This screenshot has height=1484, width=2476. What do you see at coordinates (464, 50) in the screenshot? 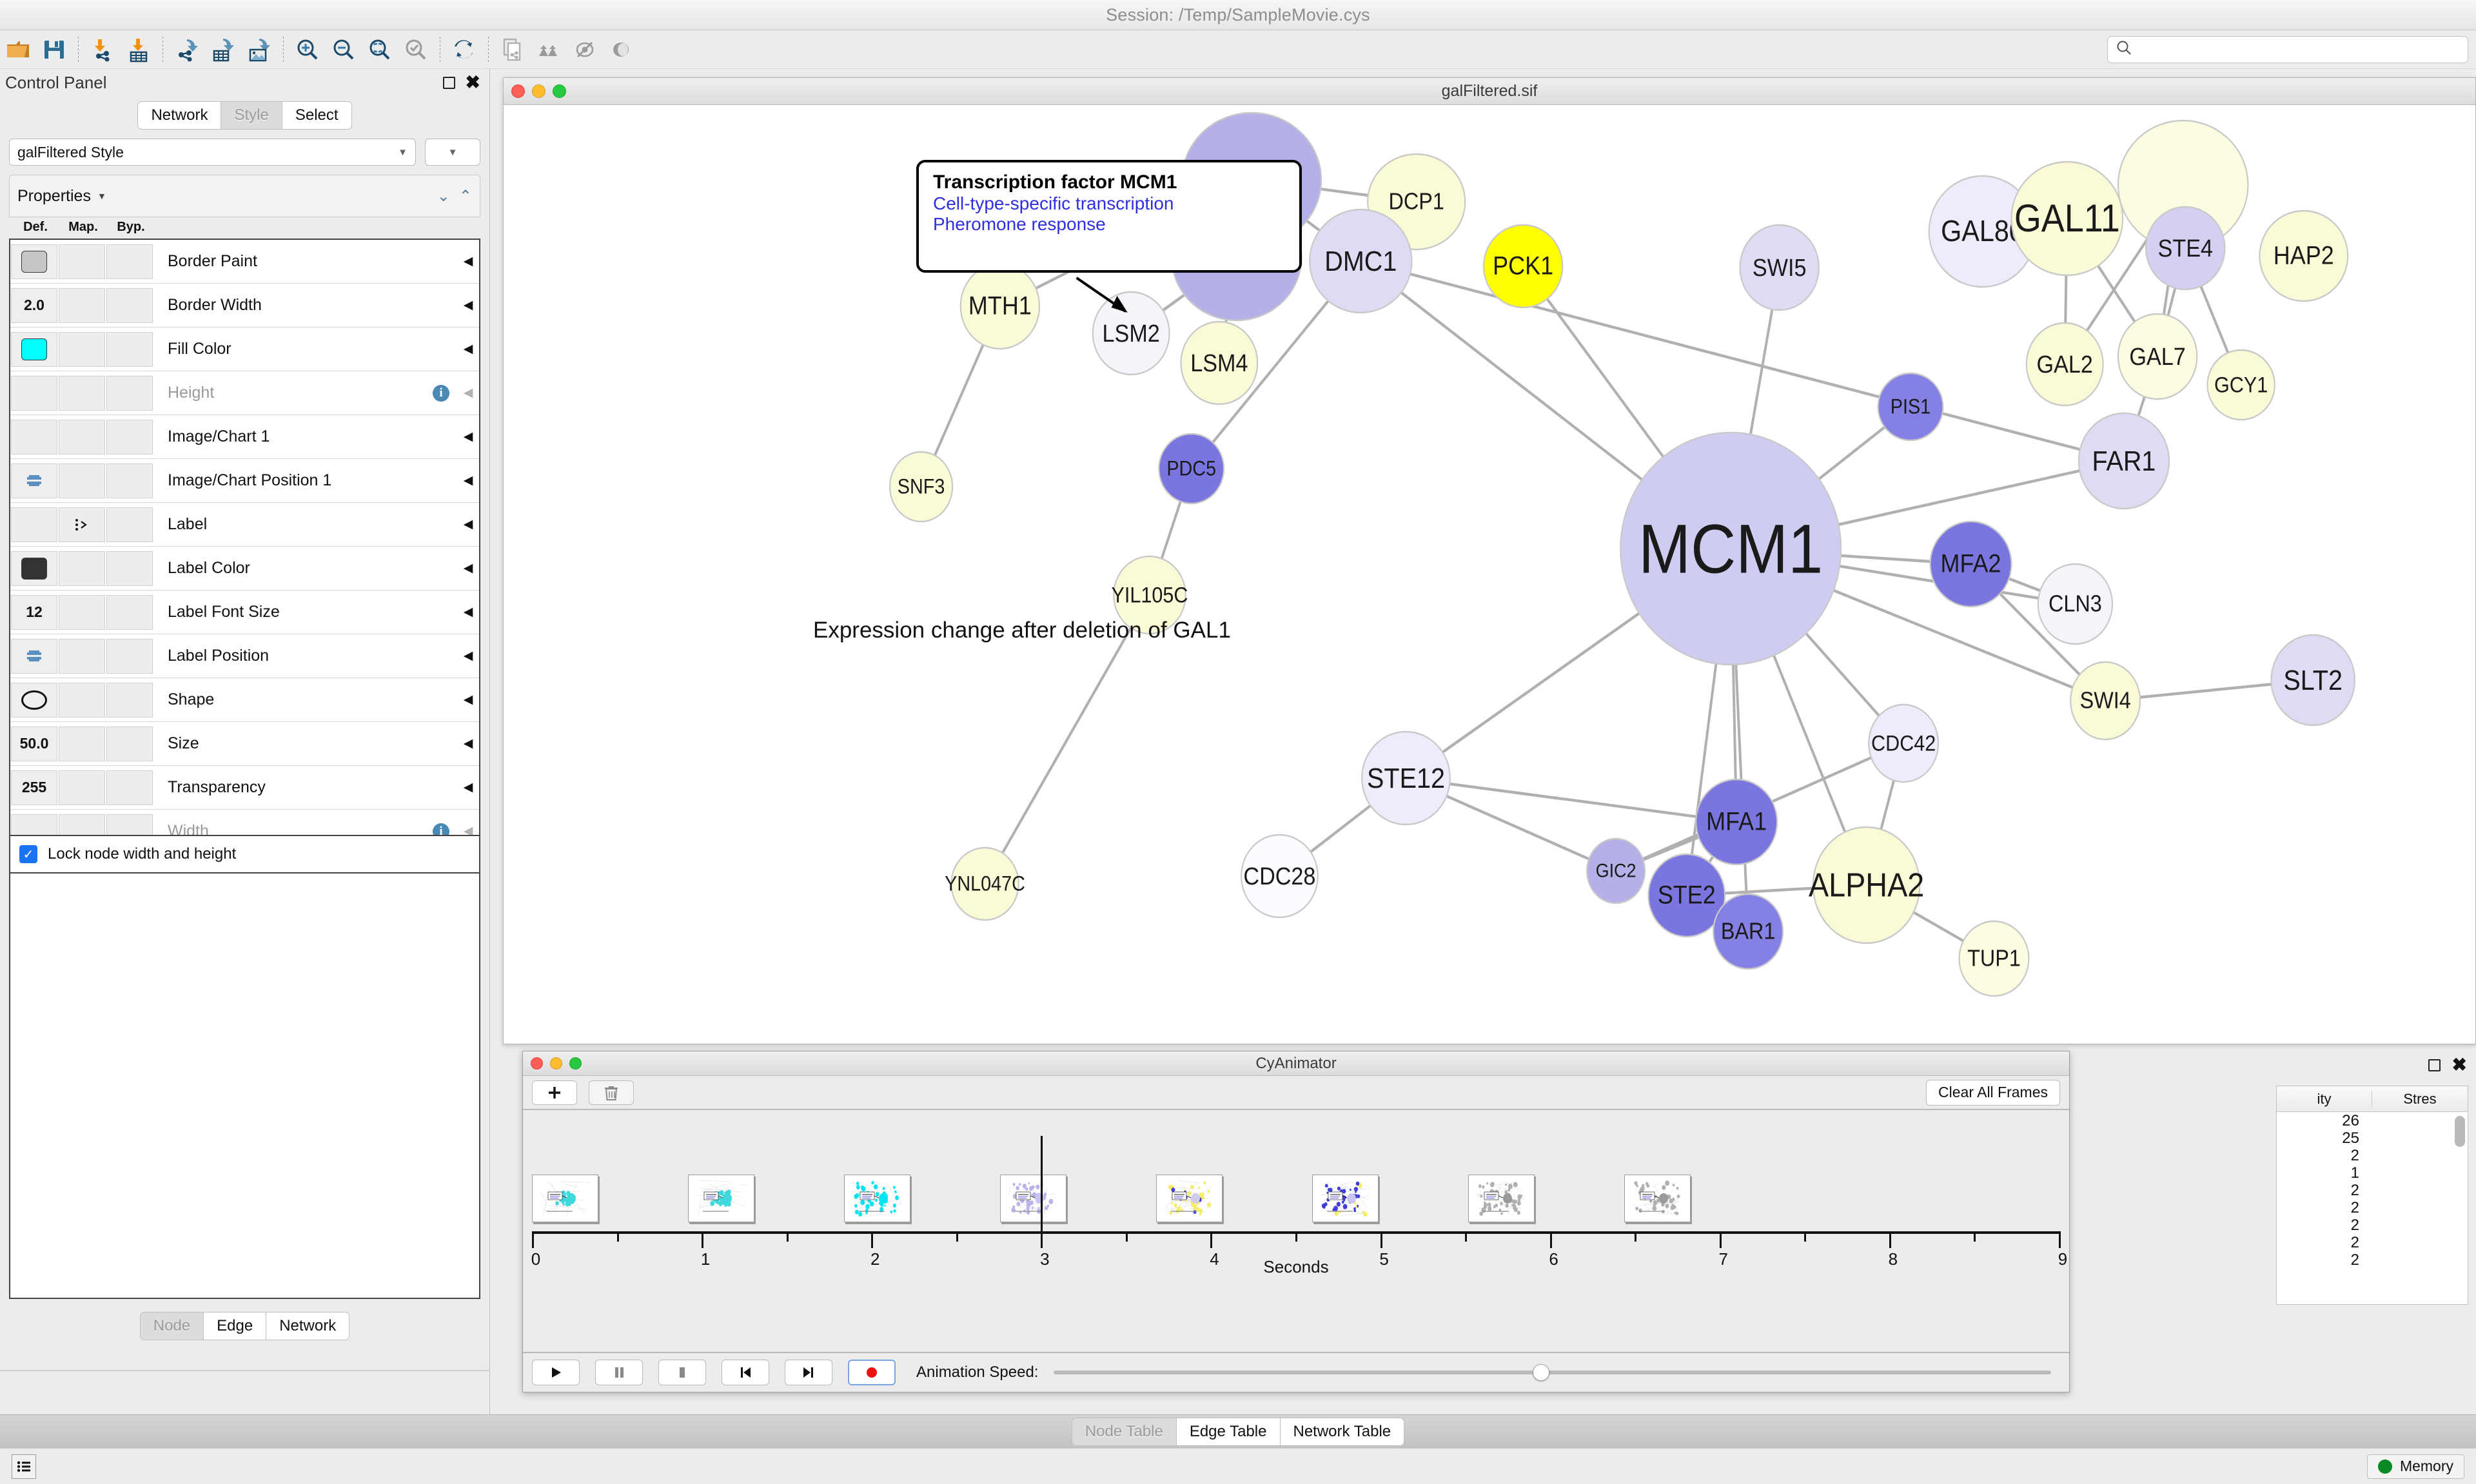
I see `refresh-icon` at bounding box center [464, 50].